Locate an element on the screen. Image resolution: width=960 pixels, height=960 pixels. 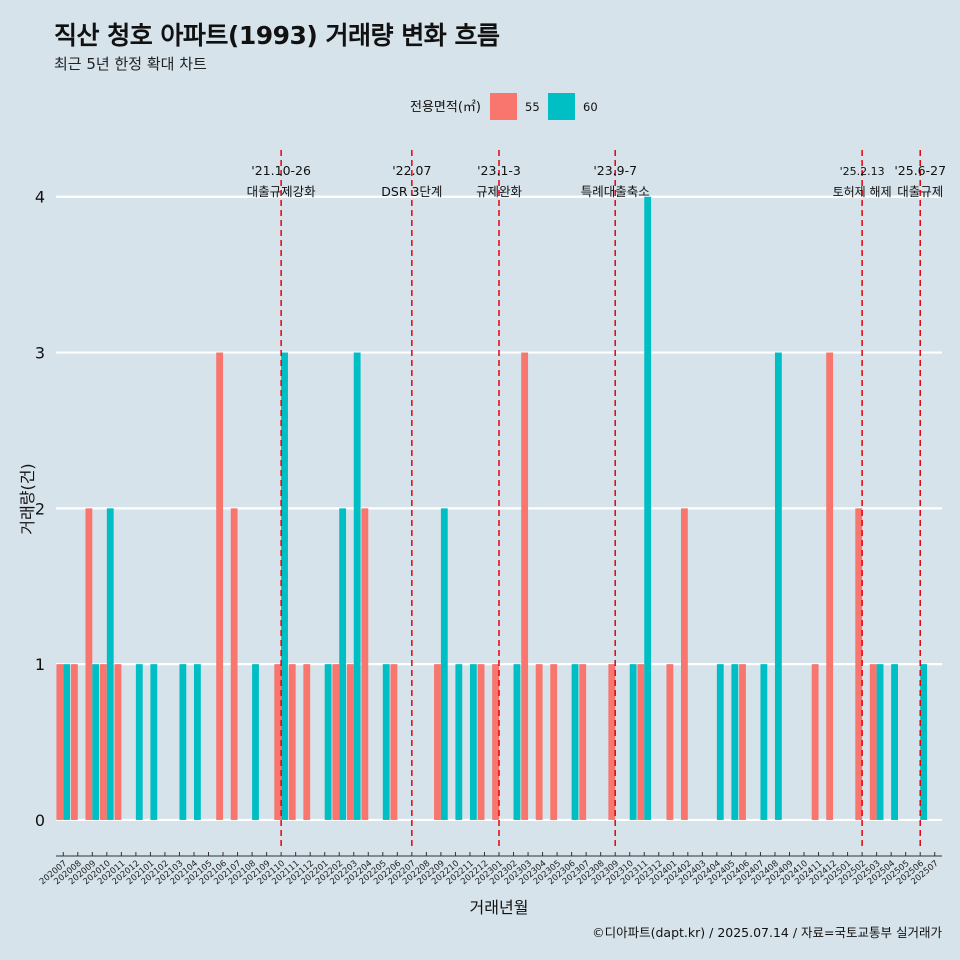
event-name-label: 토허제 해제 is located at coordinates (862, 192).